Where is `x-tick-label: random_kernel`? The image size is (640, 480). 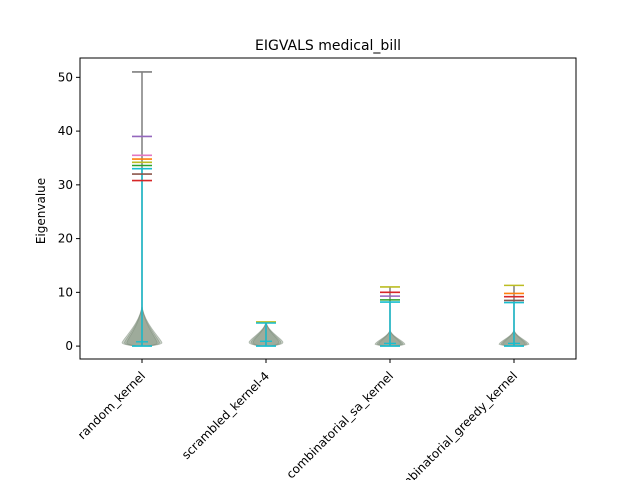
x-tick-label: random_kernel is located at coordinates (111, 405).